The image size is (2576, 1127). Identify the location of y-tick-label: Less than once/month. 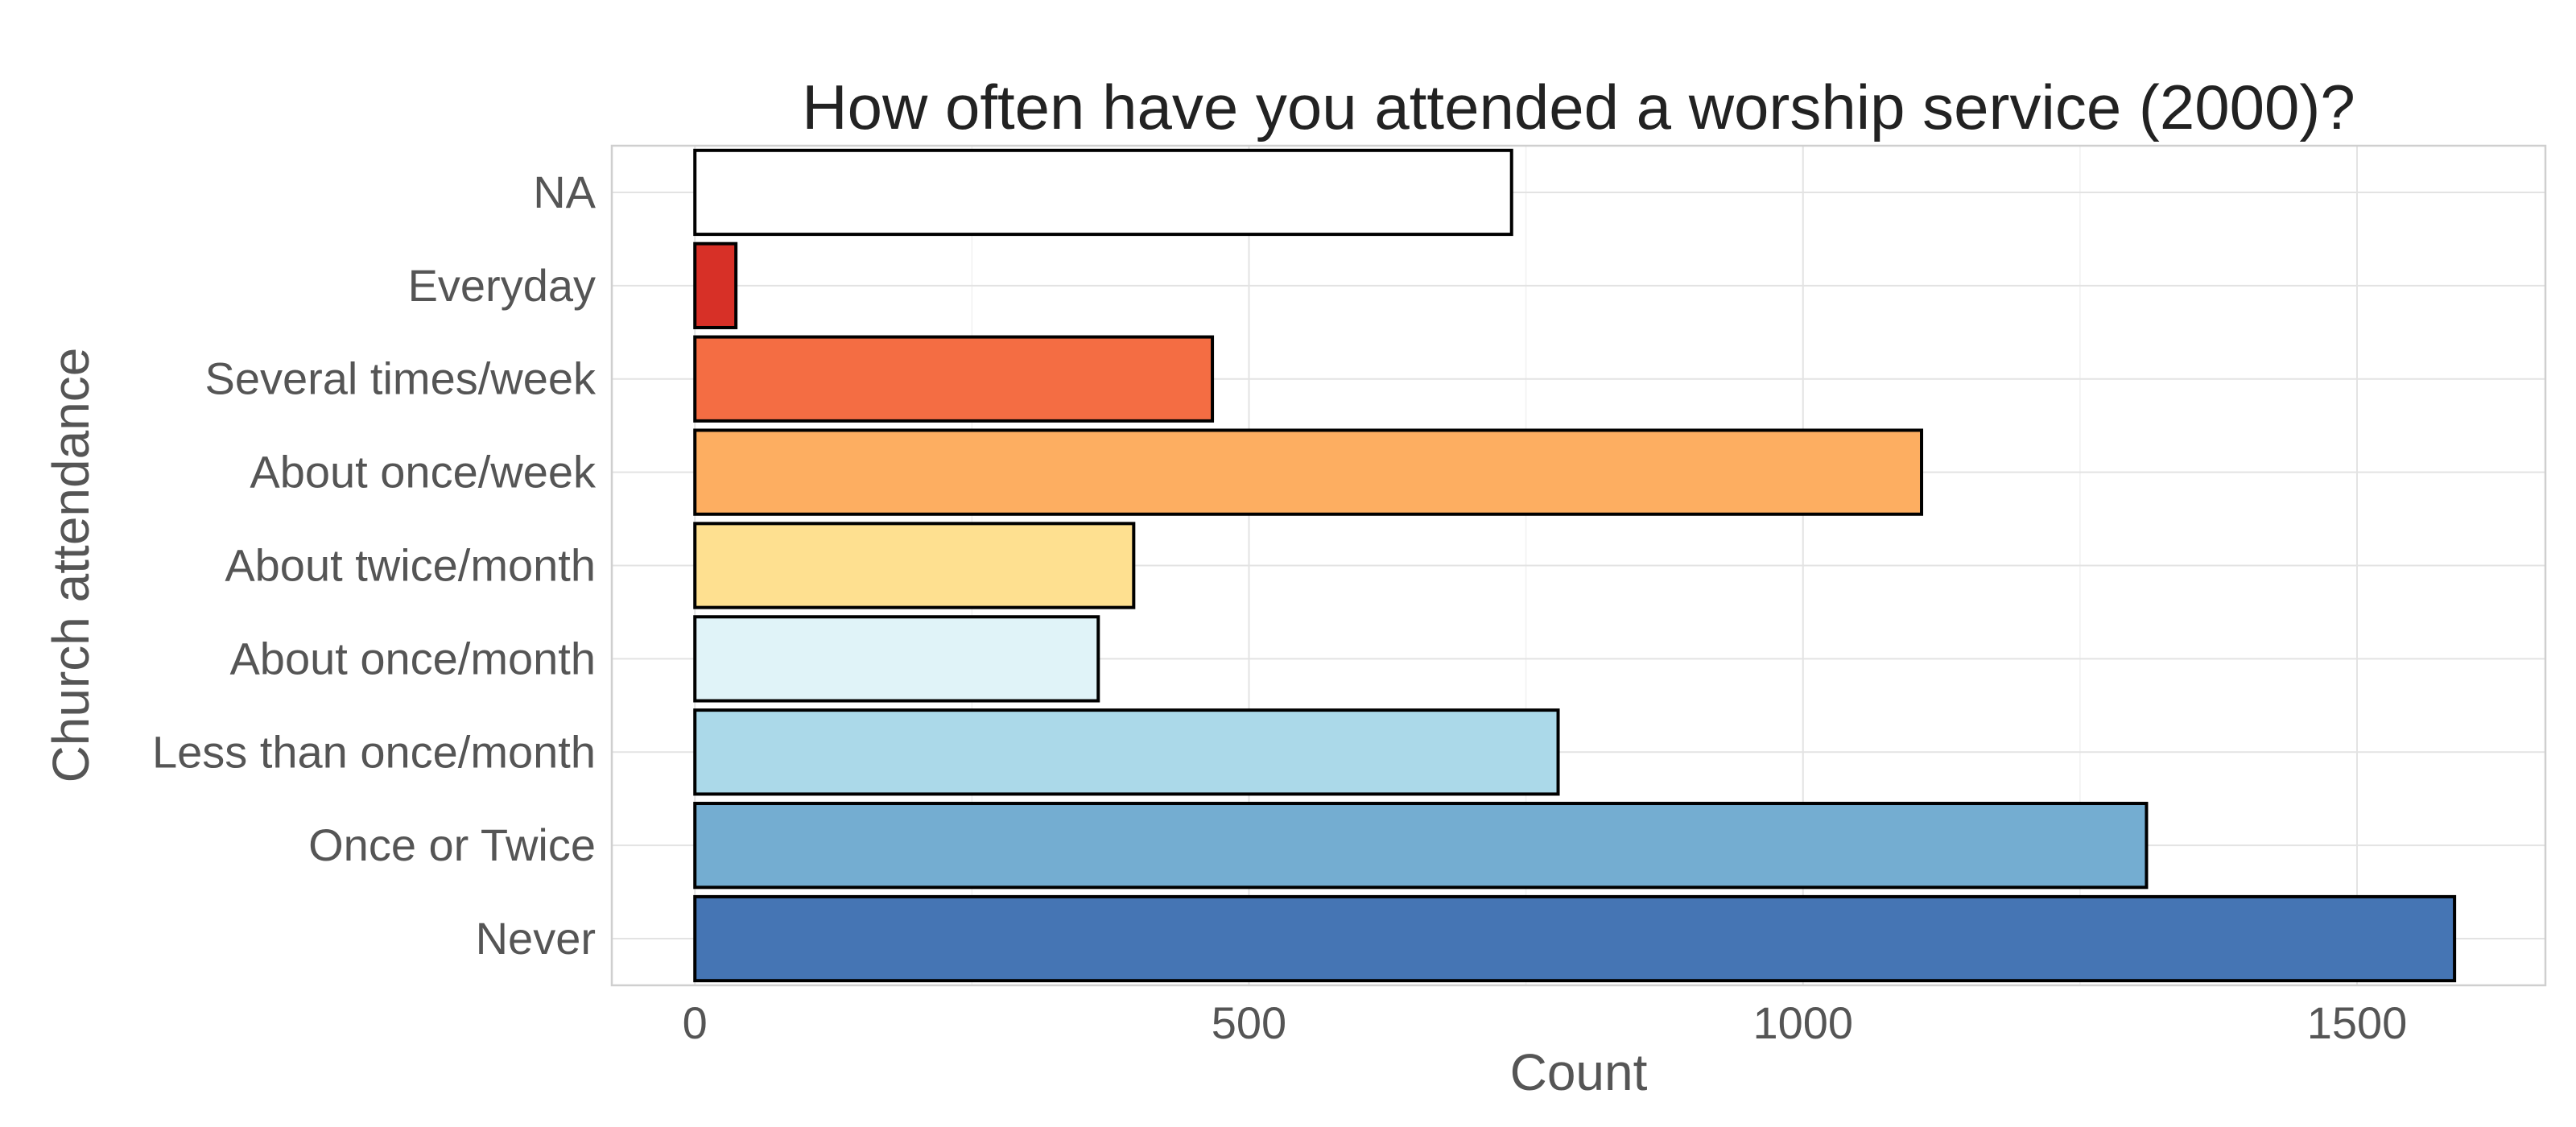
(374, 751).